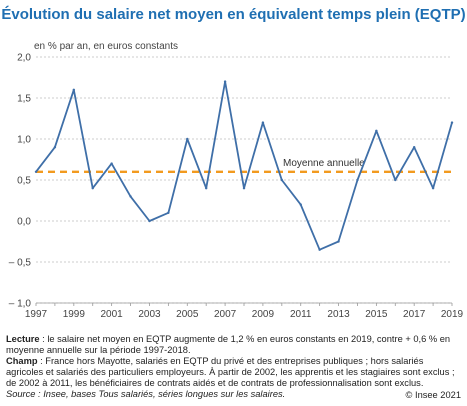  I want to click on x-tick-label: 1997, so click(36, 314).